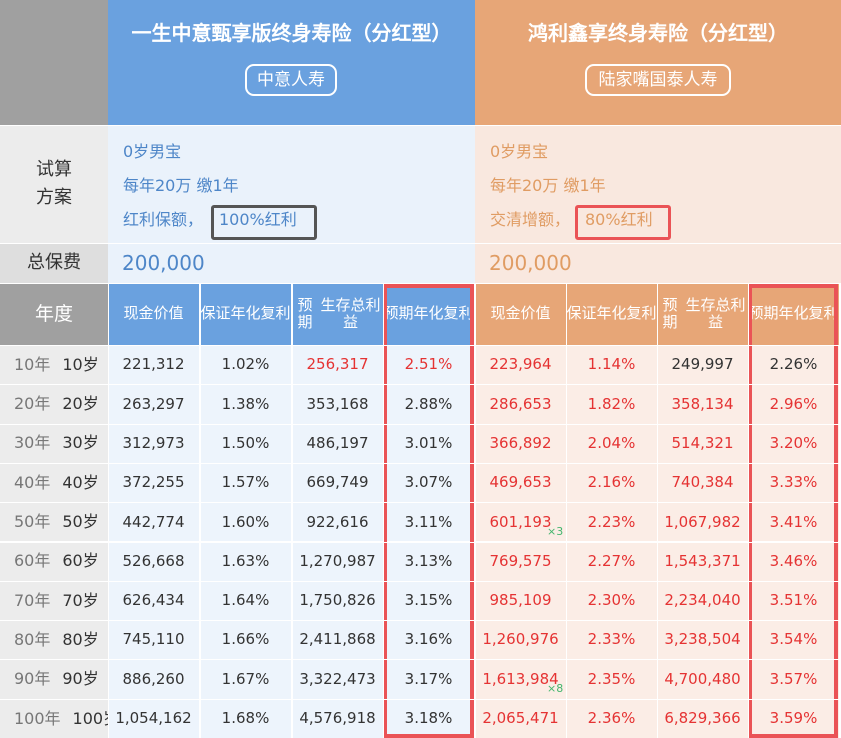 The image size is (841, 738). I want to click on left-cell-1-2: 353,168, so click(337, 404).